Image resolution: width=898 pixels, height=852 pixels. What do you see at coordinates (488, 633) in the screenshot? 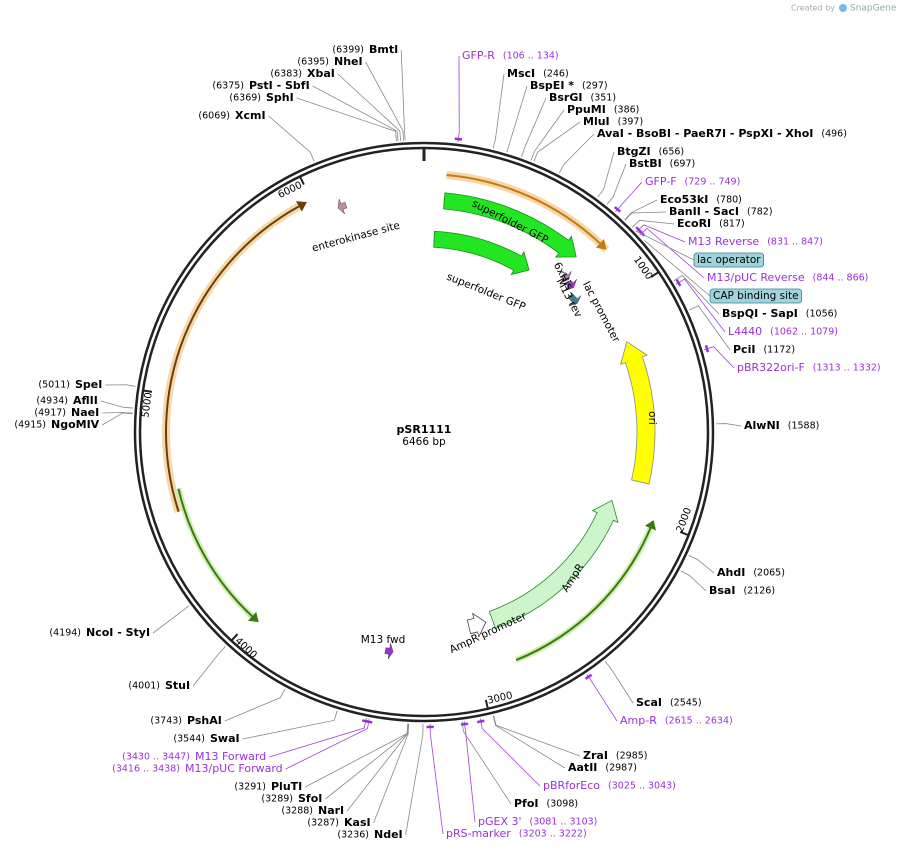
I see `feature-label: AmpR promoter` at bounding box center [488, 633].